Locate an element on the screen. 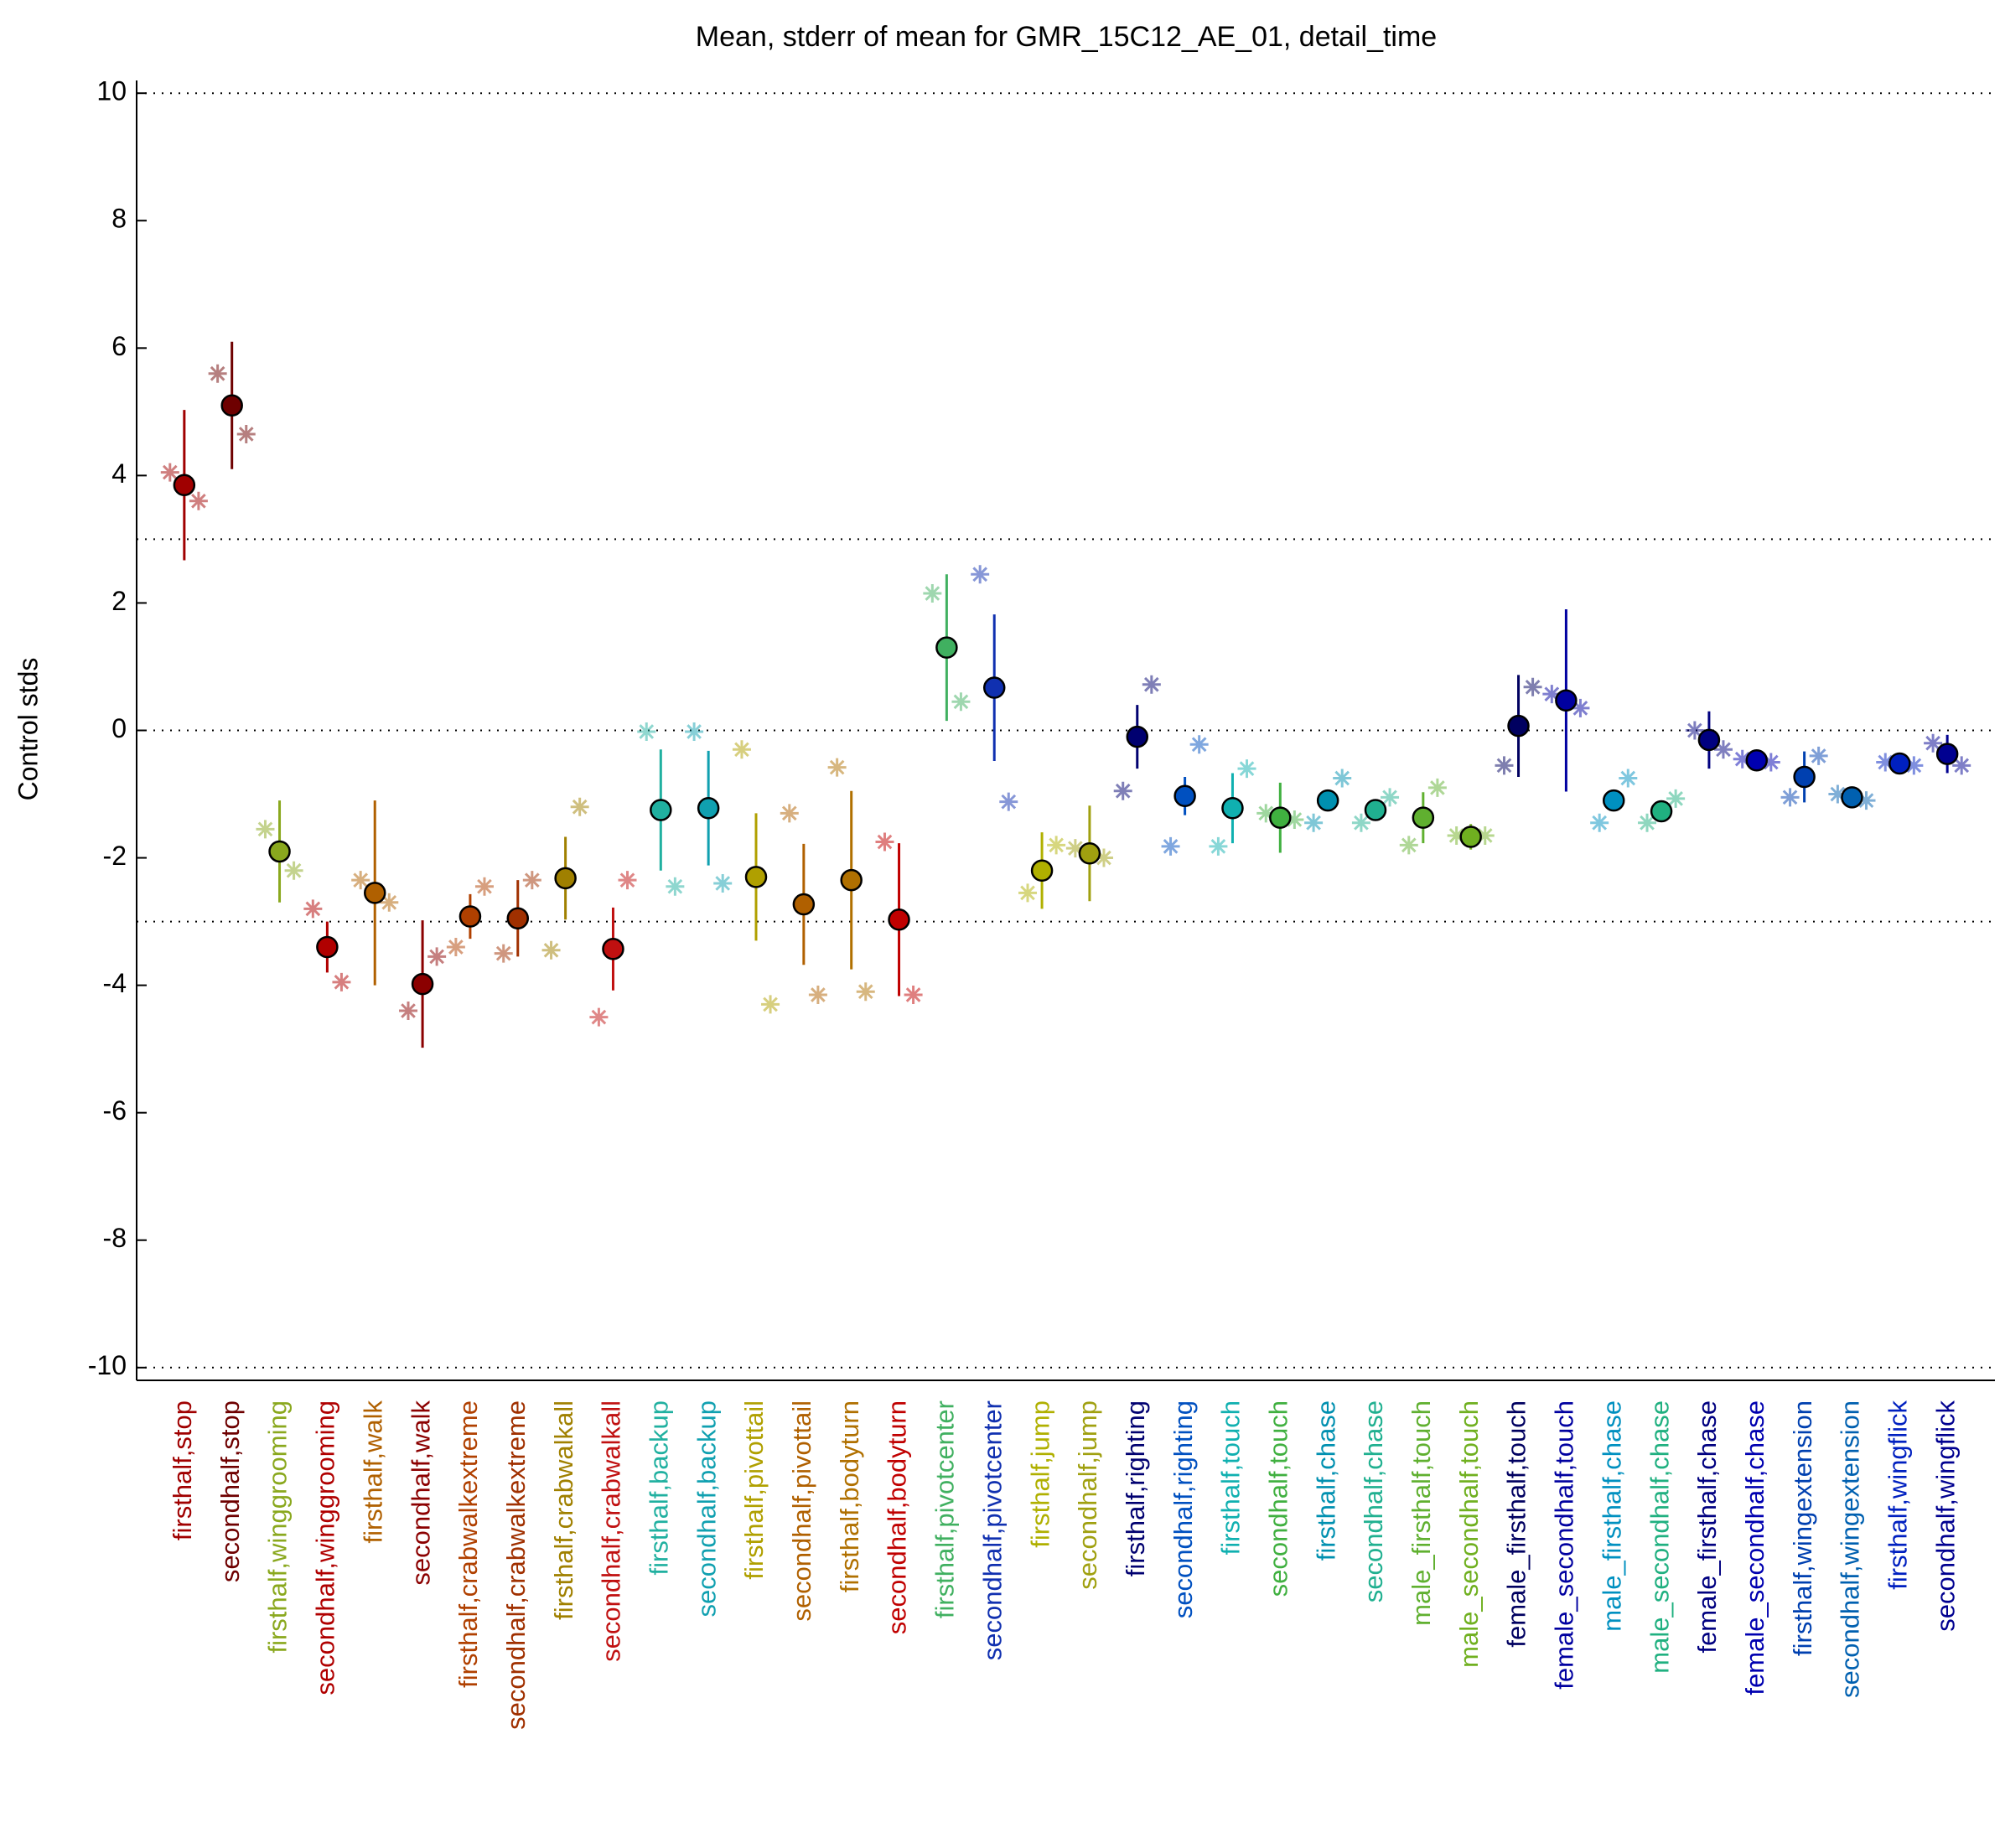 The width and height of the screenshot is (2005, 1848). x-tick-label: secondhalf,pivottail is located at coordinates (801, 1511).